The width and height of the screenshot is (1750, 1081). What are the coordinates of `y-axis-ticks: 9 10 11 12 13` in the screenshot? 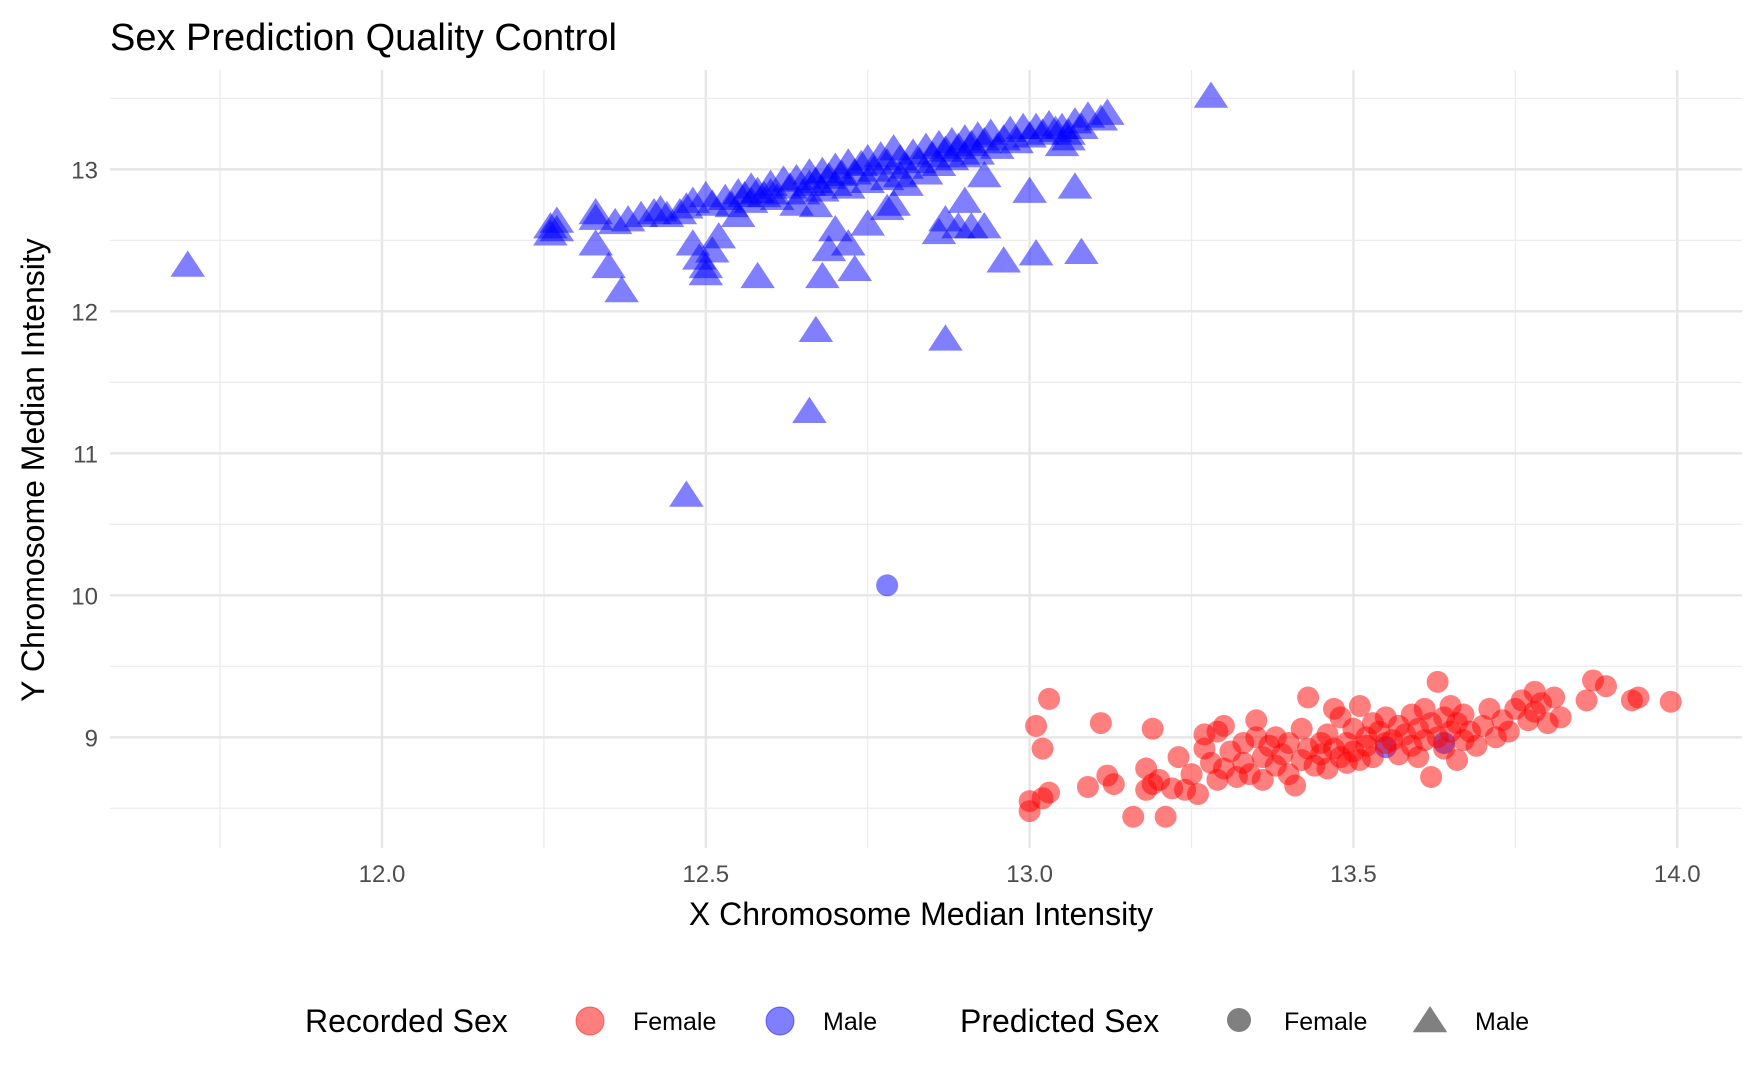 It's located at (84, 454).